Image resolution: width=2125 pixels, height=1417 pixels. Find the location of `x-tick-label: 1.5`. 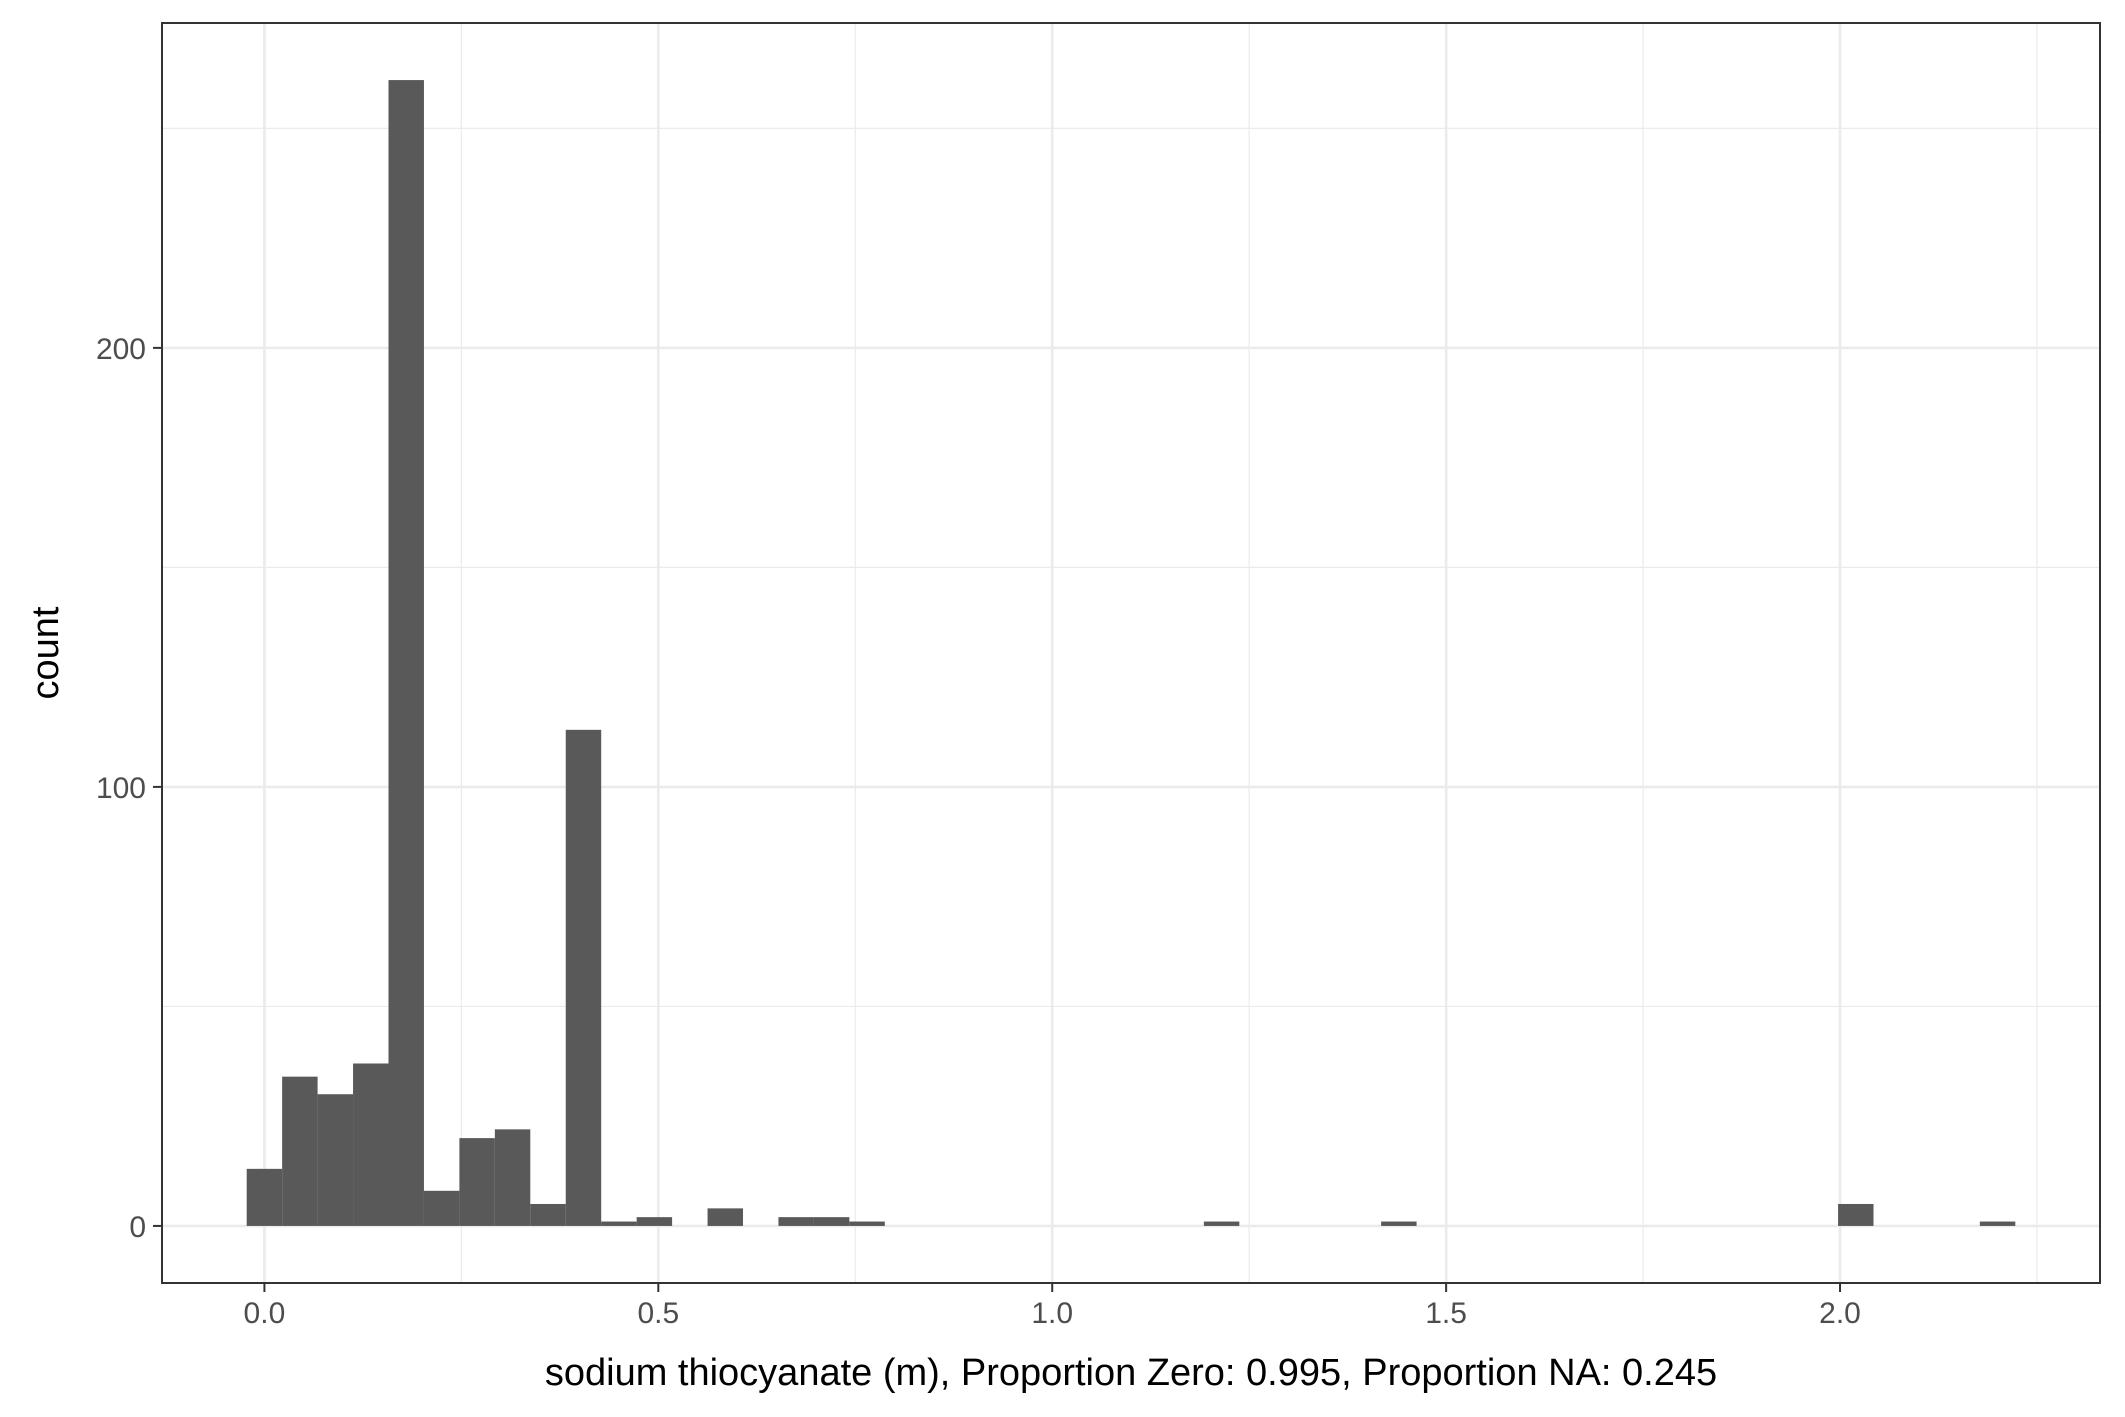

x-tick-label: 1.5 is located at coordinates (1446, 1313).